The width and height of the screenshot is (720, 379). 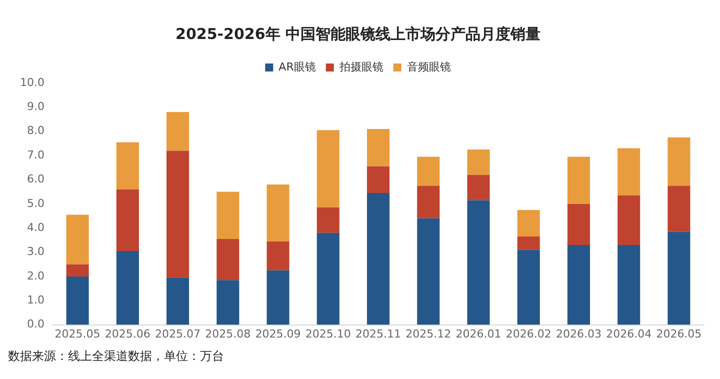 I want to click on x-tick-label: 2025.07, so click(x=178, y=333).